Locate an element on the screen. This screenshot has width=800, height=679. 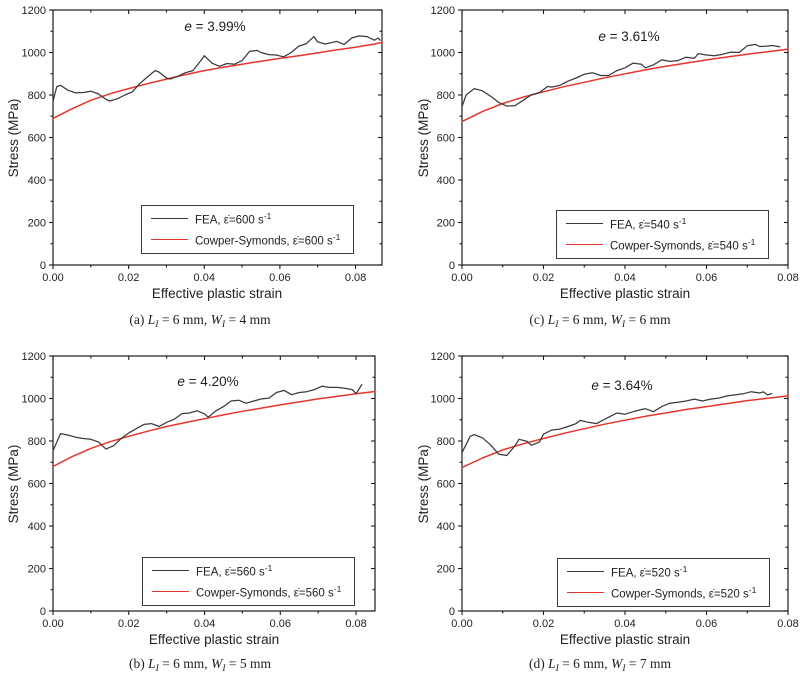
legend-label-cowper: Cowper-Symonds, ε̇=520 s-1 is located at coordinates (684, 592).